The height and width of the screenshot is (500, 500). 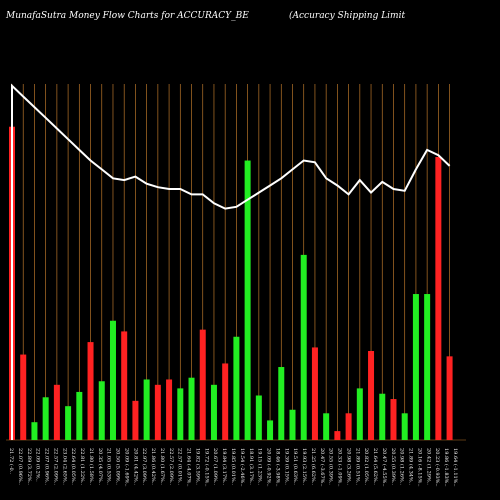 What do you see at coordinates (348, 466) in the screenshot?
I see `x-tick-label: 20.98 (3.26%..` at bounding box center [348, 466].